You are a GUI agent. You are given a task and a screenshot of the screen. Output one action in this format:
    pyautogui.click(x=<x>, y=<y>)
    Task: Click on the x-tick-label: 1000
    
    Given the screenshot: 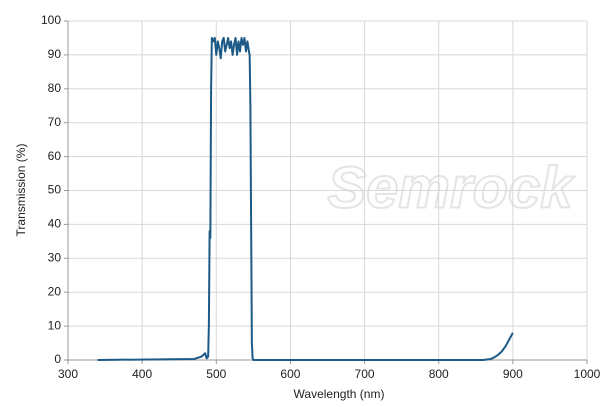 What is the action you would take?
    pyautogui.click(x=587, y=374)
    